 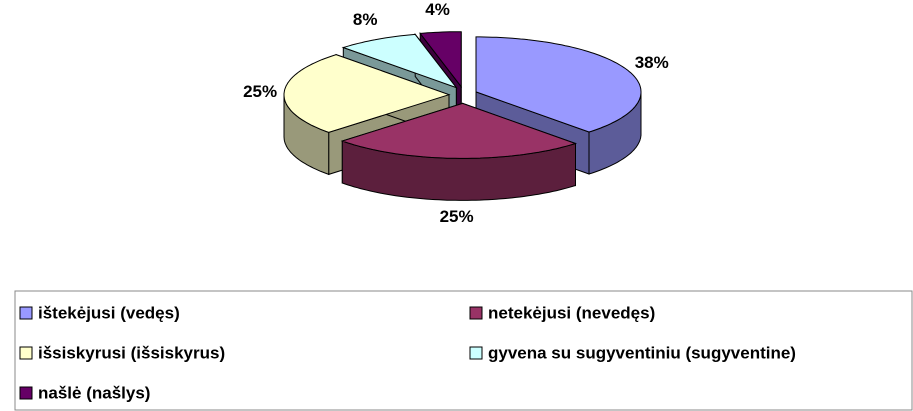 What do you see at coordinates (365, 19) in the screenshot?
I see `data-label: 8%` at bounding box center [365, 19].